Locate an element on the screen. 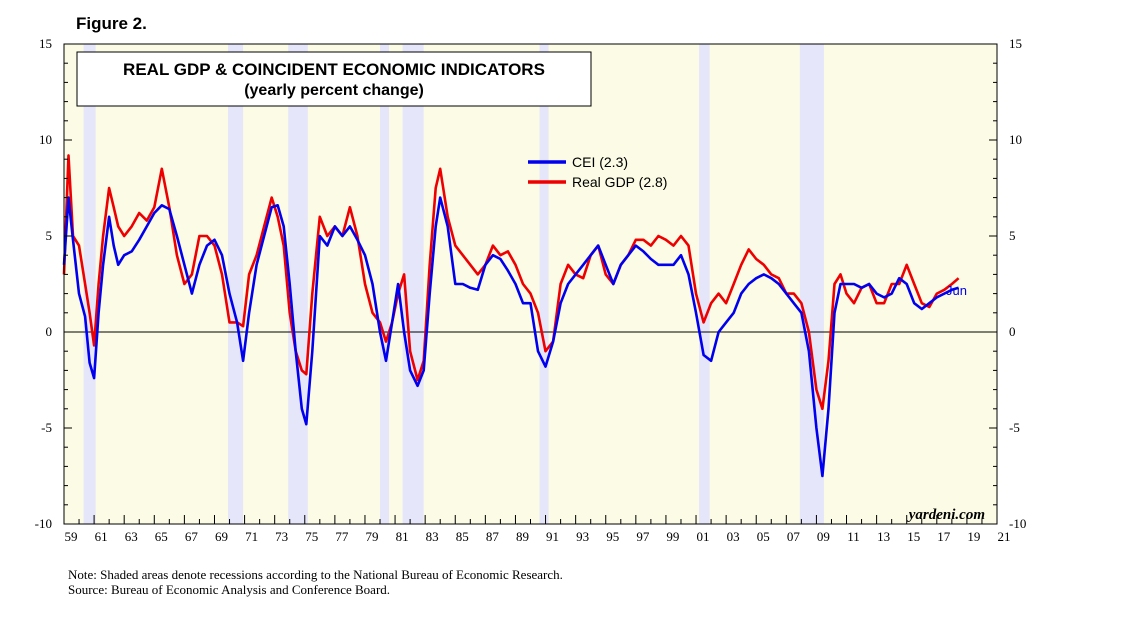 Image resolution: width=1138 pixels, height=621 pixels. x-tick-label: 81 is located at coordinates (402, 536).